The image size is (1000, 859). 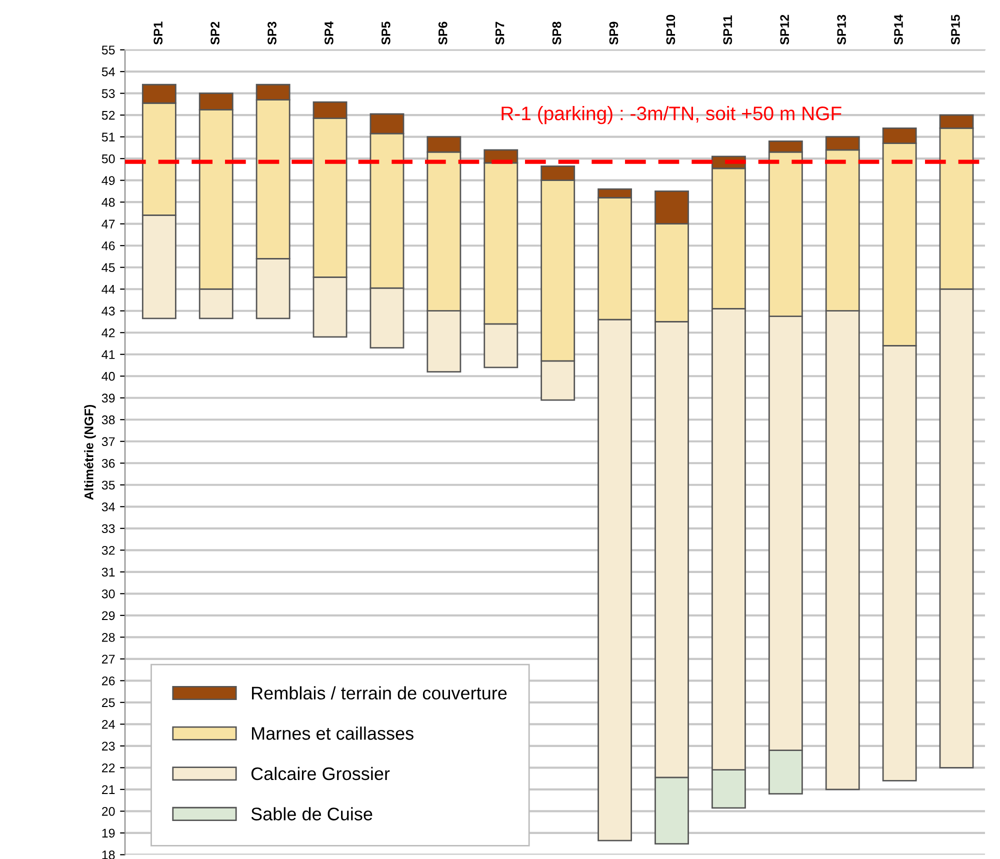 What do you see at coordinates (329, 33) in the screenshot?
I see `x-tick-label: SP4` at bounding box center [329, 33].